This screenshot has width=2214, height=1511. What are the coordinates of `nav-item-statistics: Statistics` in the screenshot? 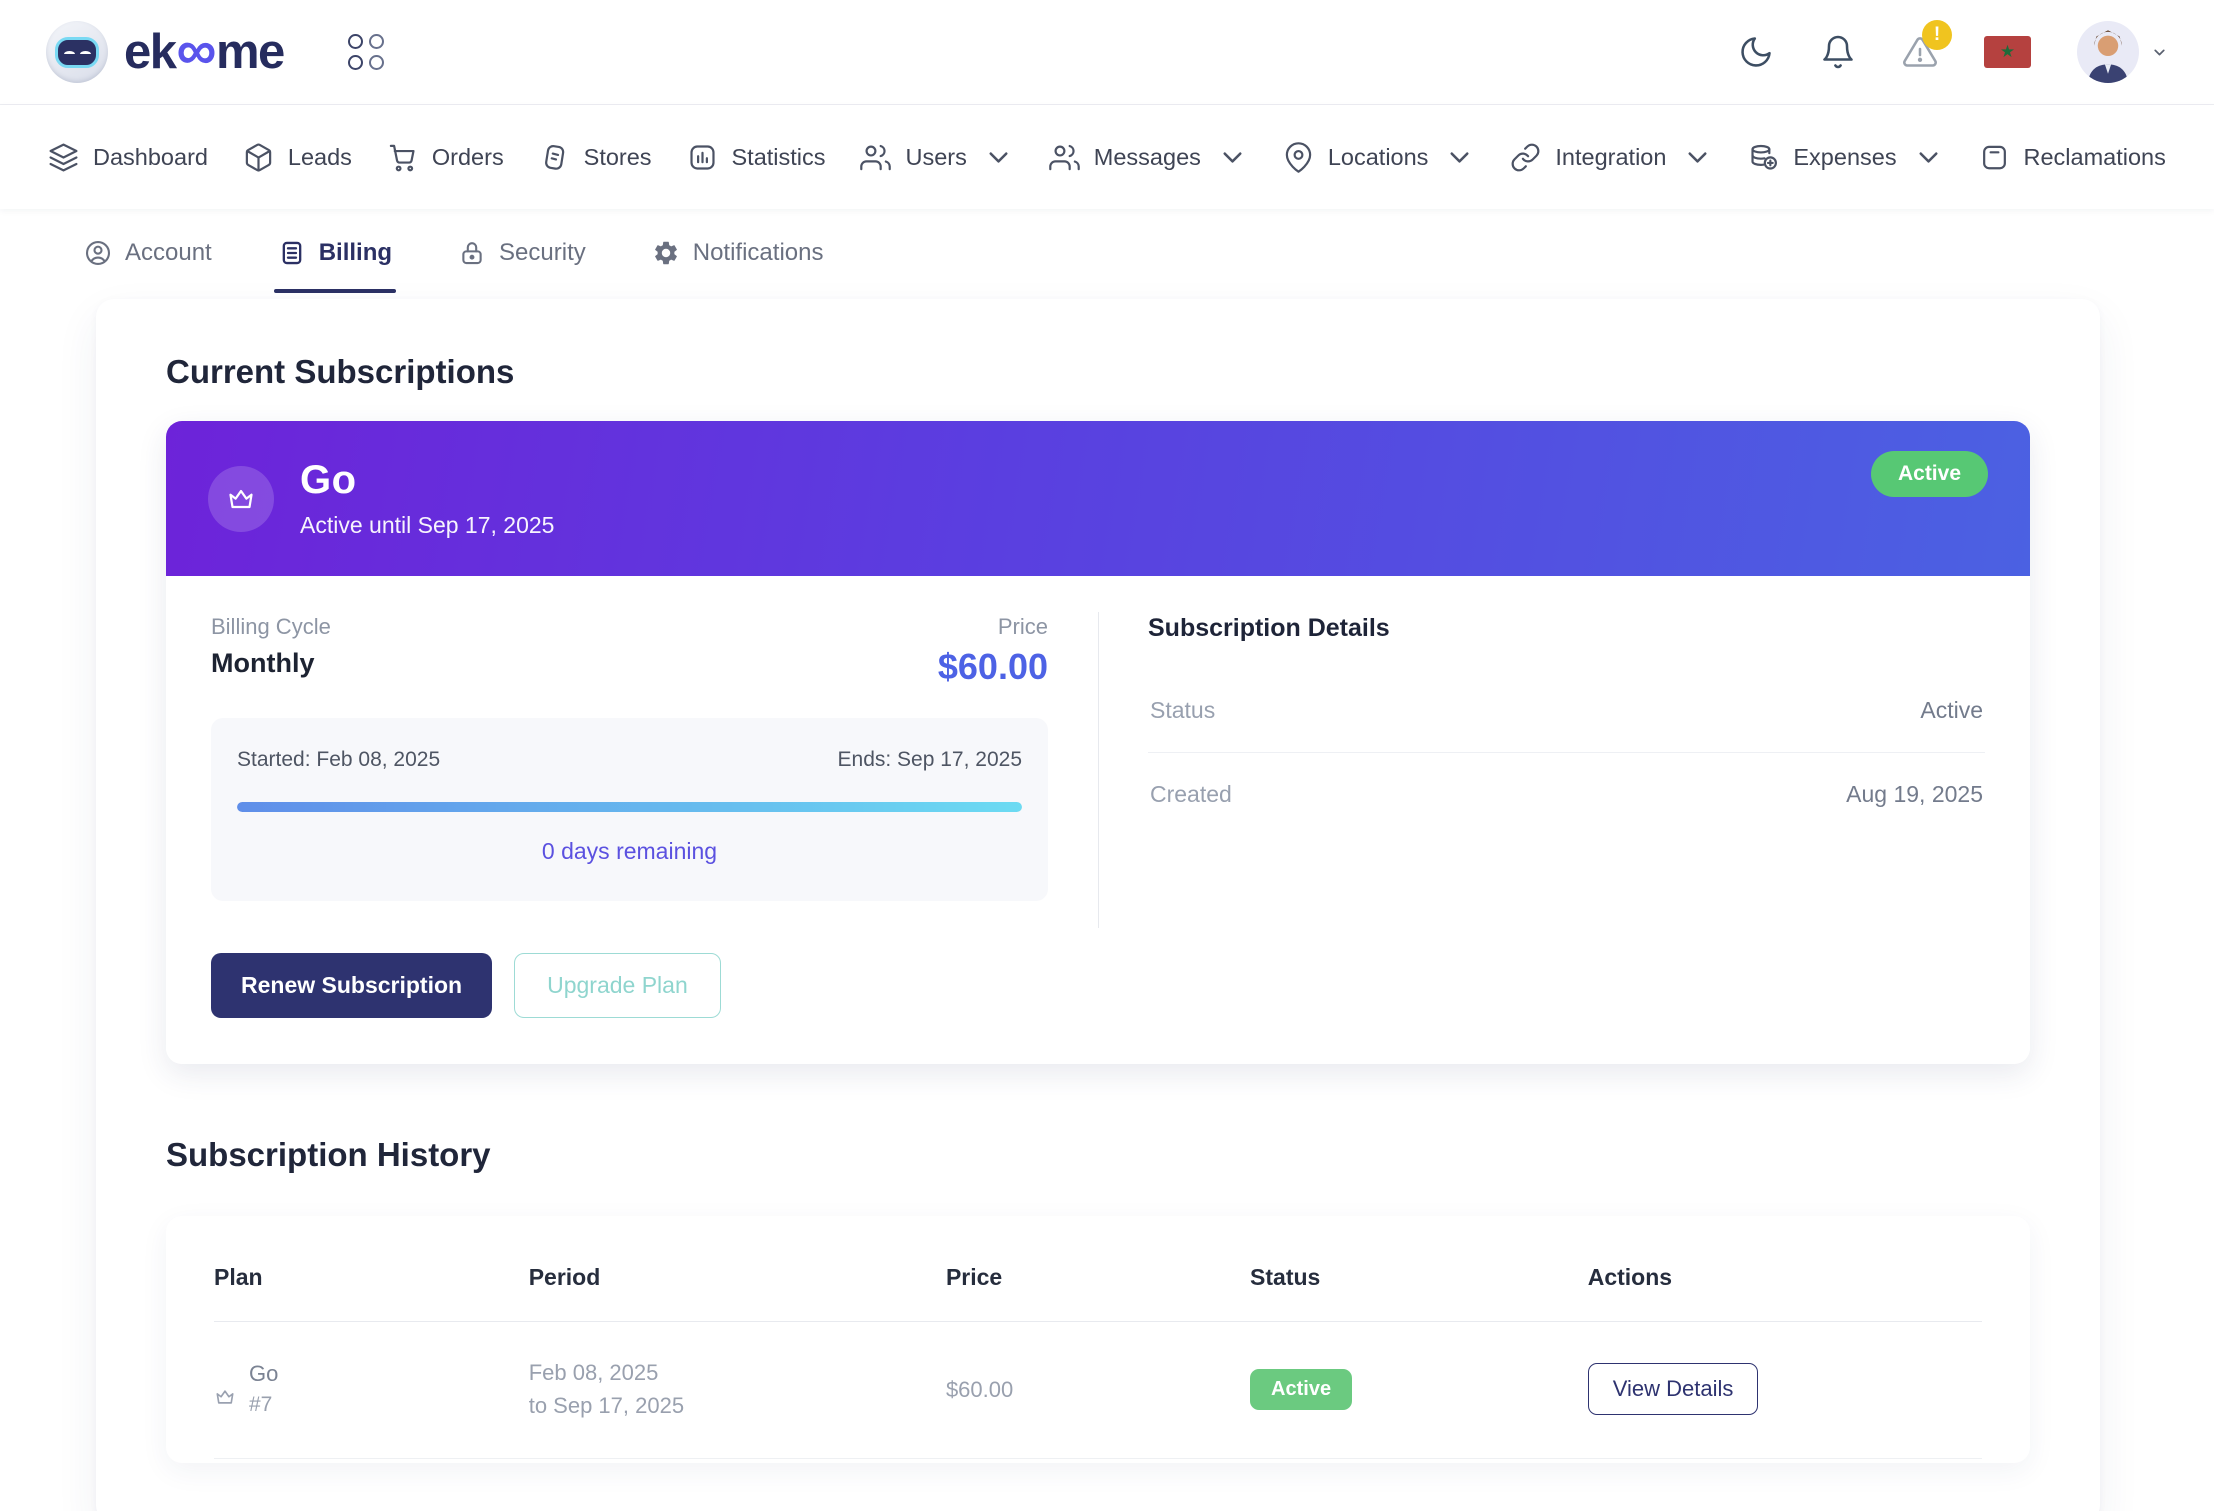 It's located at (756, 157).